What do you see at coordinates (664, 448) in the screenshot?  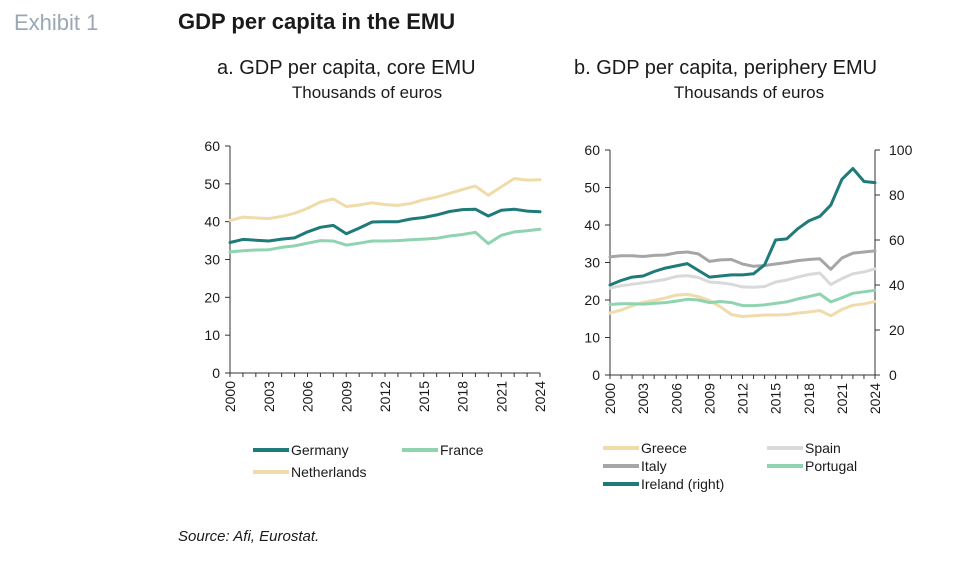 I see `legend-greece-label: Greece` at bounding box center [664, 448].